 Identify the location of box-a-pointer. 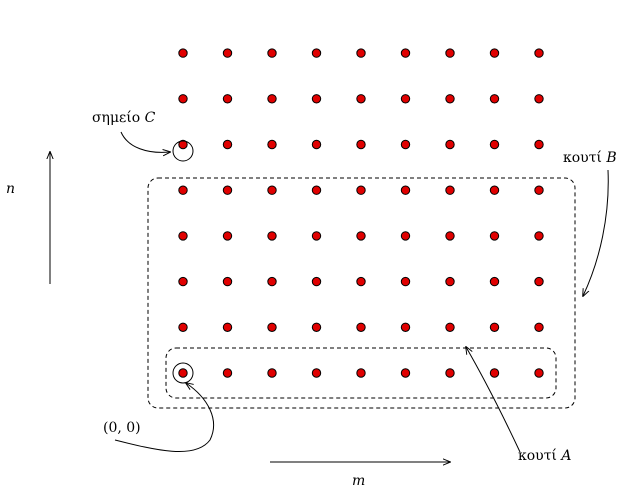
(493, 400).